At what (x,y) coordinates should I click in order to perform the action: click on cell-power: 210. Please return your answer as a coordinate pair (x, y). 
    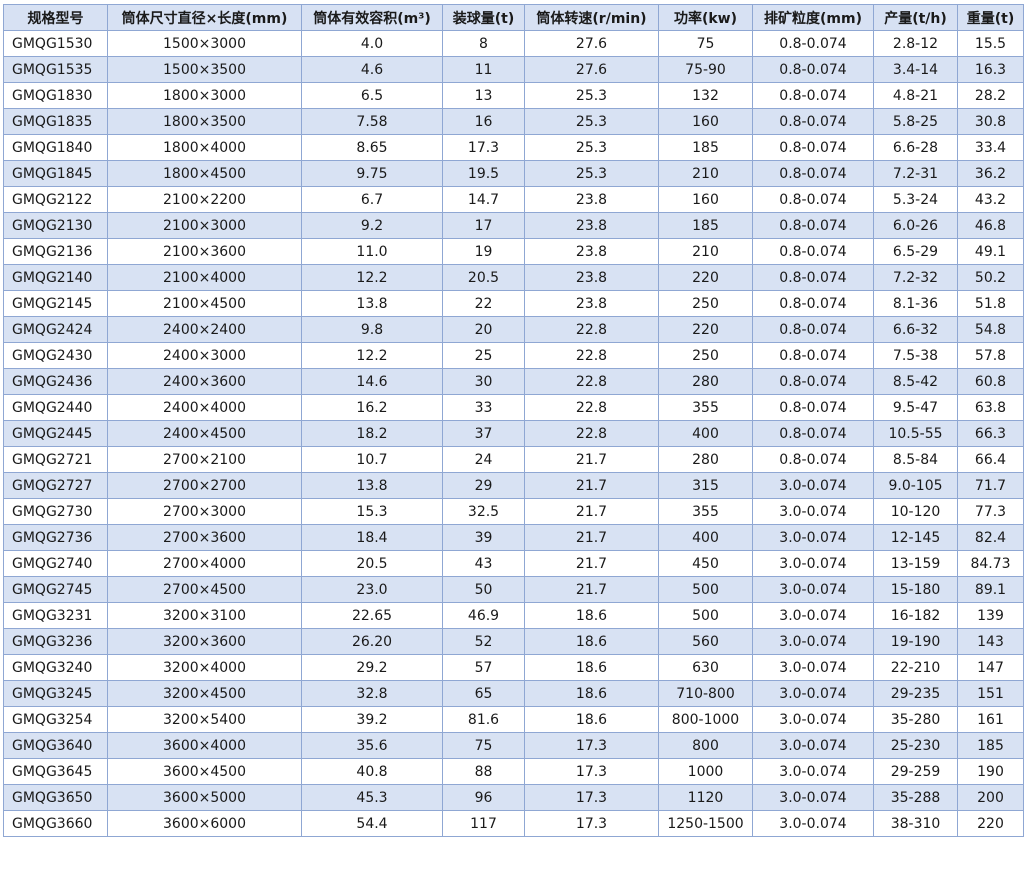
    Looking at the image, I should click on (705, 173).